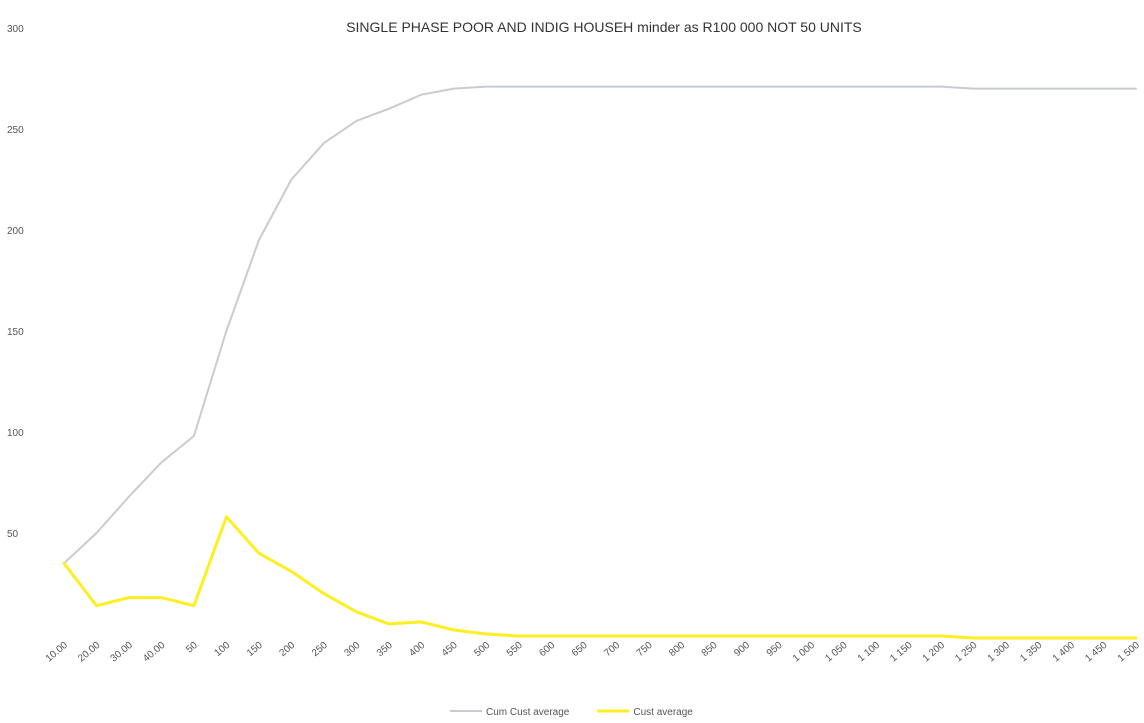 This screenshot has width=1144, height=723. What do you see at coordinates (385, 649) in the screenshot?
I see `x-tick-label: 350` at bounding box center [385, 649].